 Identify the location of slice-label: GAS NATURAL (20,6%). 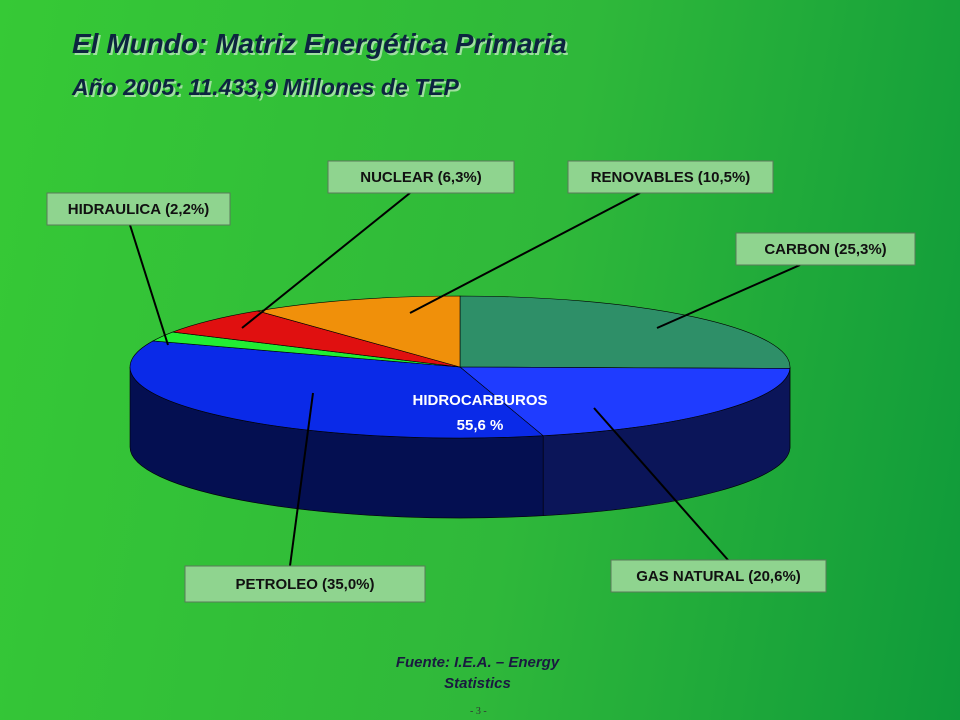
(718, 576).